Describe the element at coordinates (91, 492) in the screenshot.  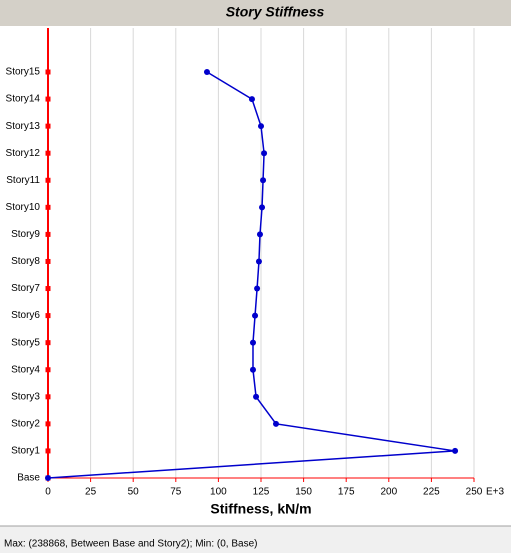
I see `x-tick-label: 25` at that location.